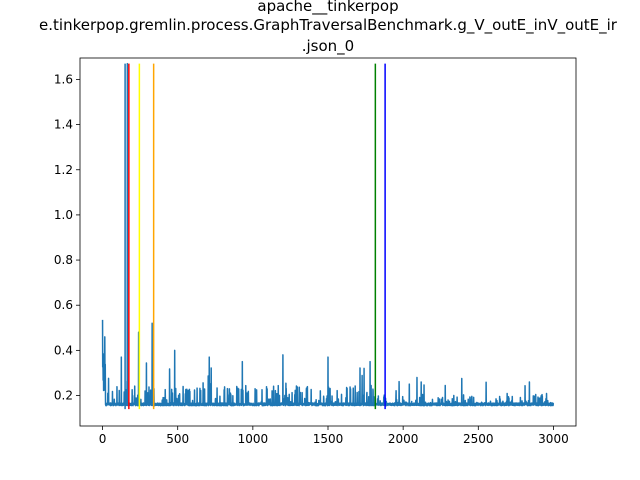 This screenshot has height=480, width=640. I want to click on chart-title-line-3: .json_0, so click(328, 46).